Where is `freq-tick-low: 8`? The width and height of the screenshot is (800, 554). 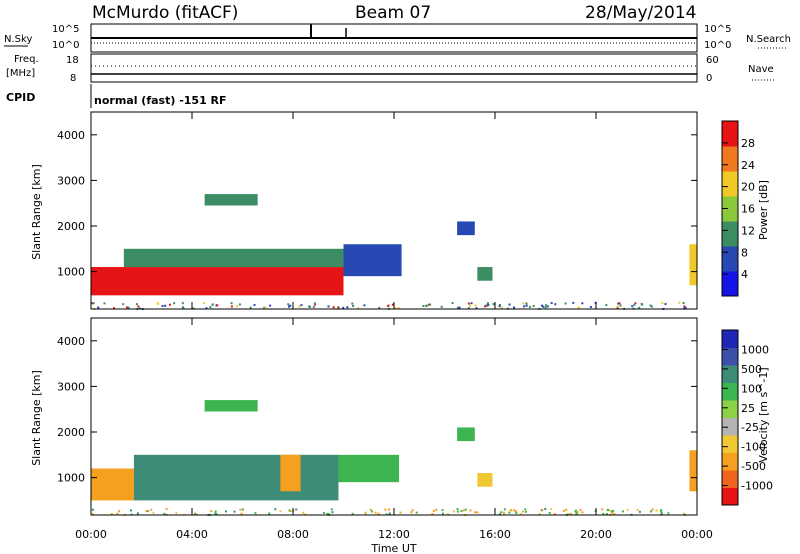
freq-tick-low: 8 is located at coordinates (73, 78).